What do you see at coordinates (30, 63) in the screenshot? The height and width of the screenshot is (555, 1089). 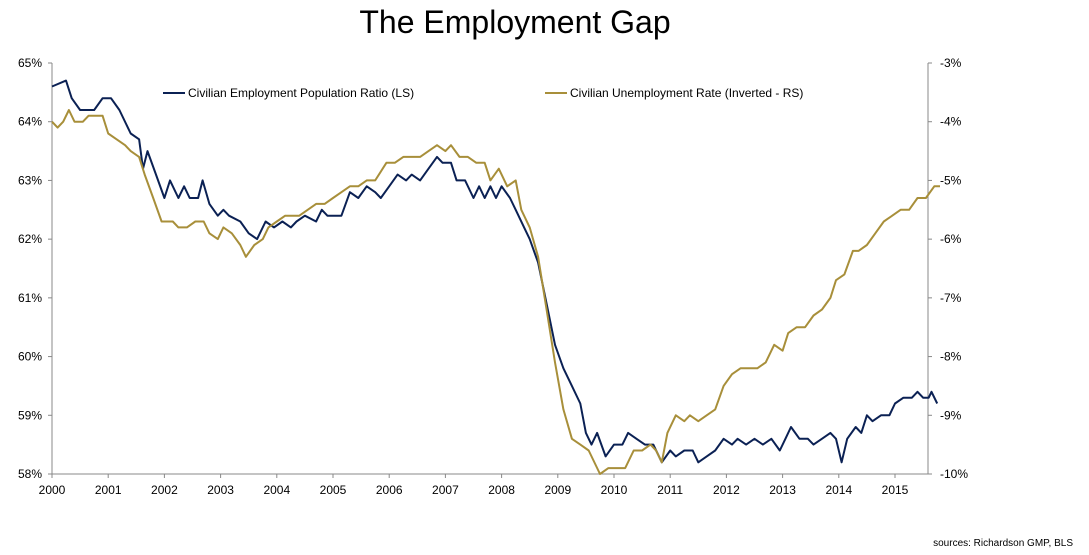 I see `left-tick-label: 65%` at bounding box center [30, 63].